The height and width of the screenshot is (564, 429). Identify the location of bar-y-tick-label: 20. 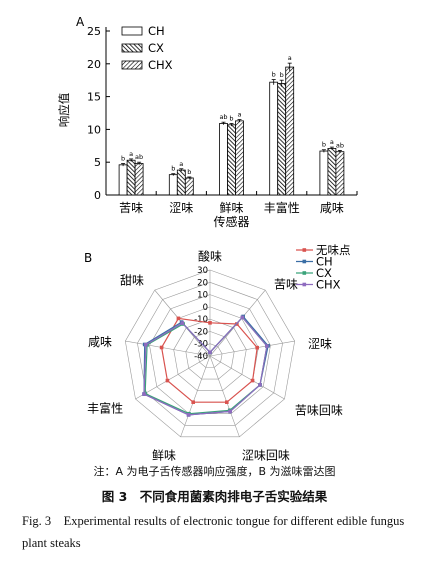
(94, 64).